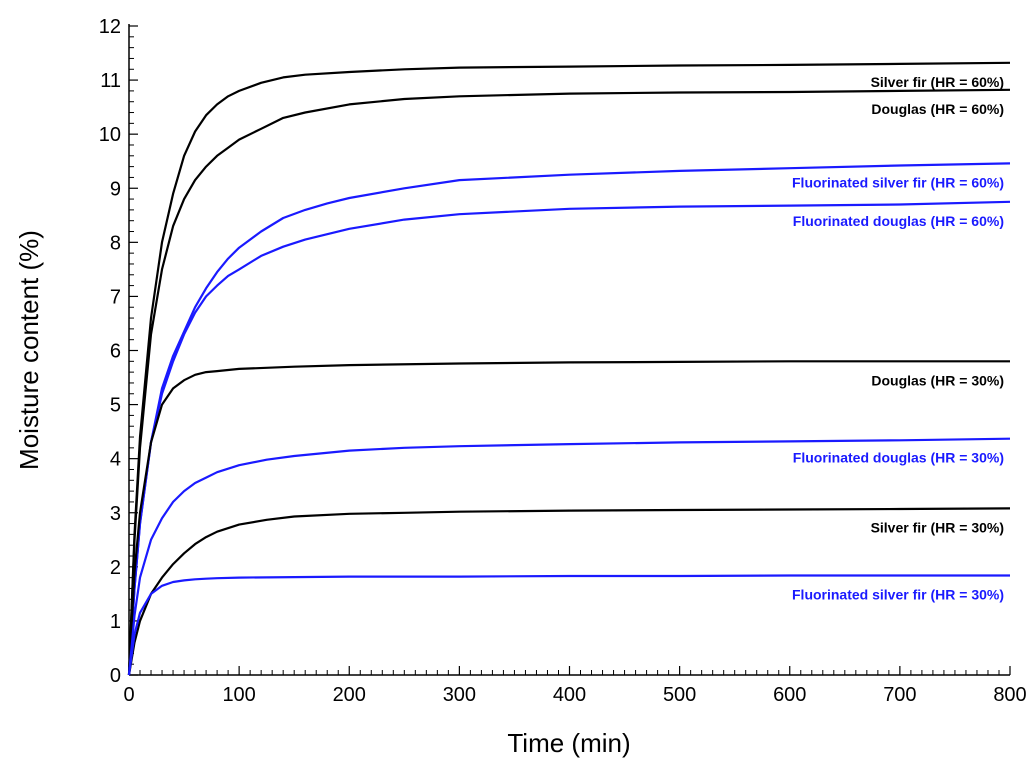  Describe the element at coordinates (115, 406) in the screenshot. I see `y-tick-label: 5` at that location.